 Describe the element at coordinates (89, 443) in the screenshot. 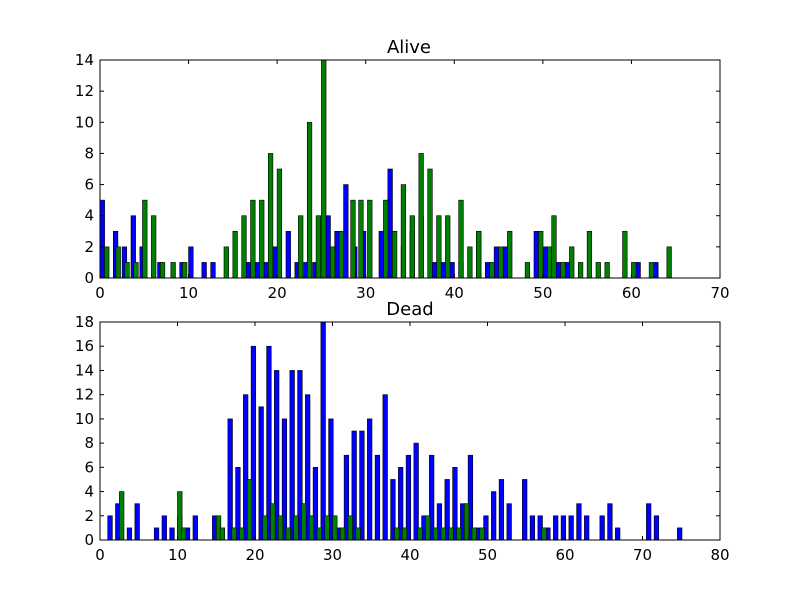

I see `dead-y-tick-label-4: 8` at that location.